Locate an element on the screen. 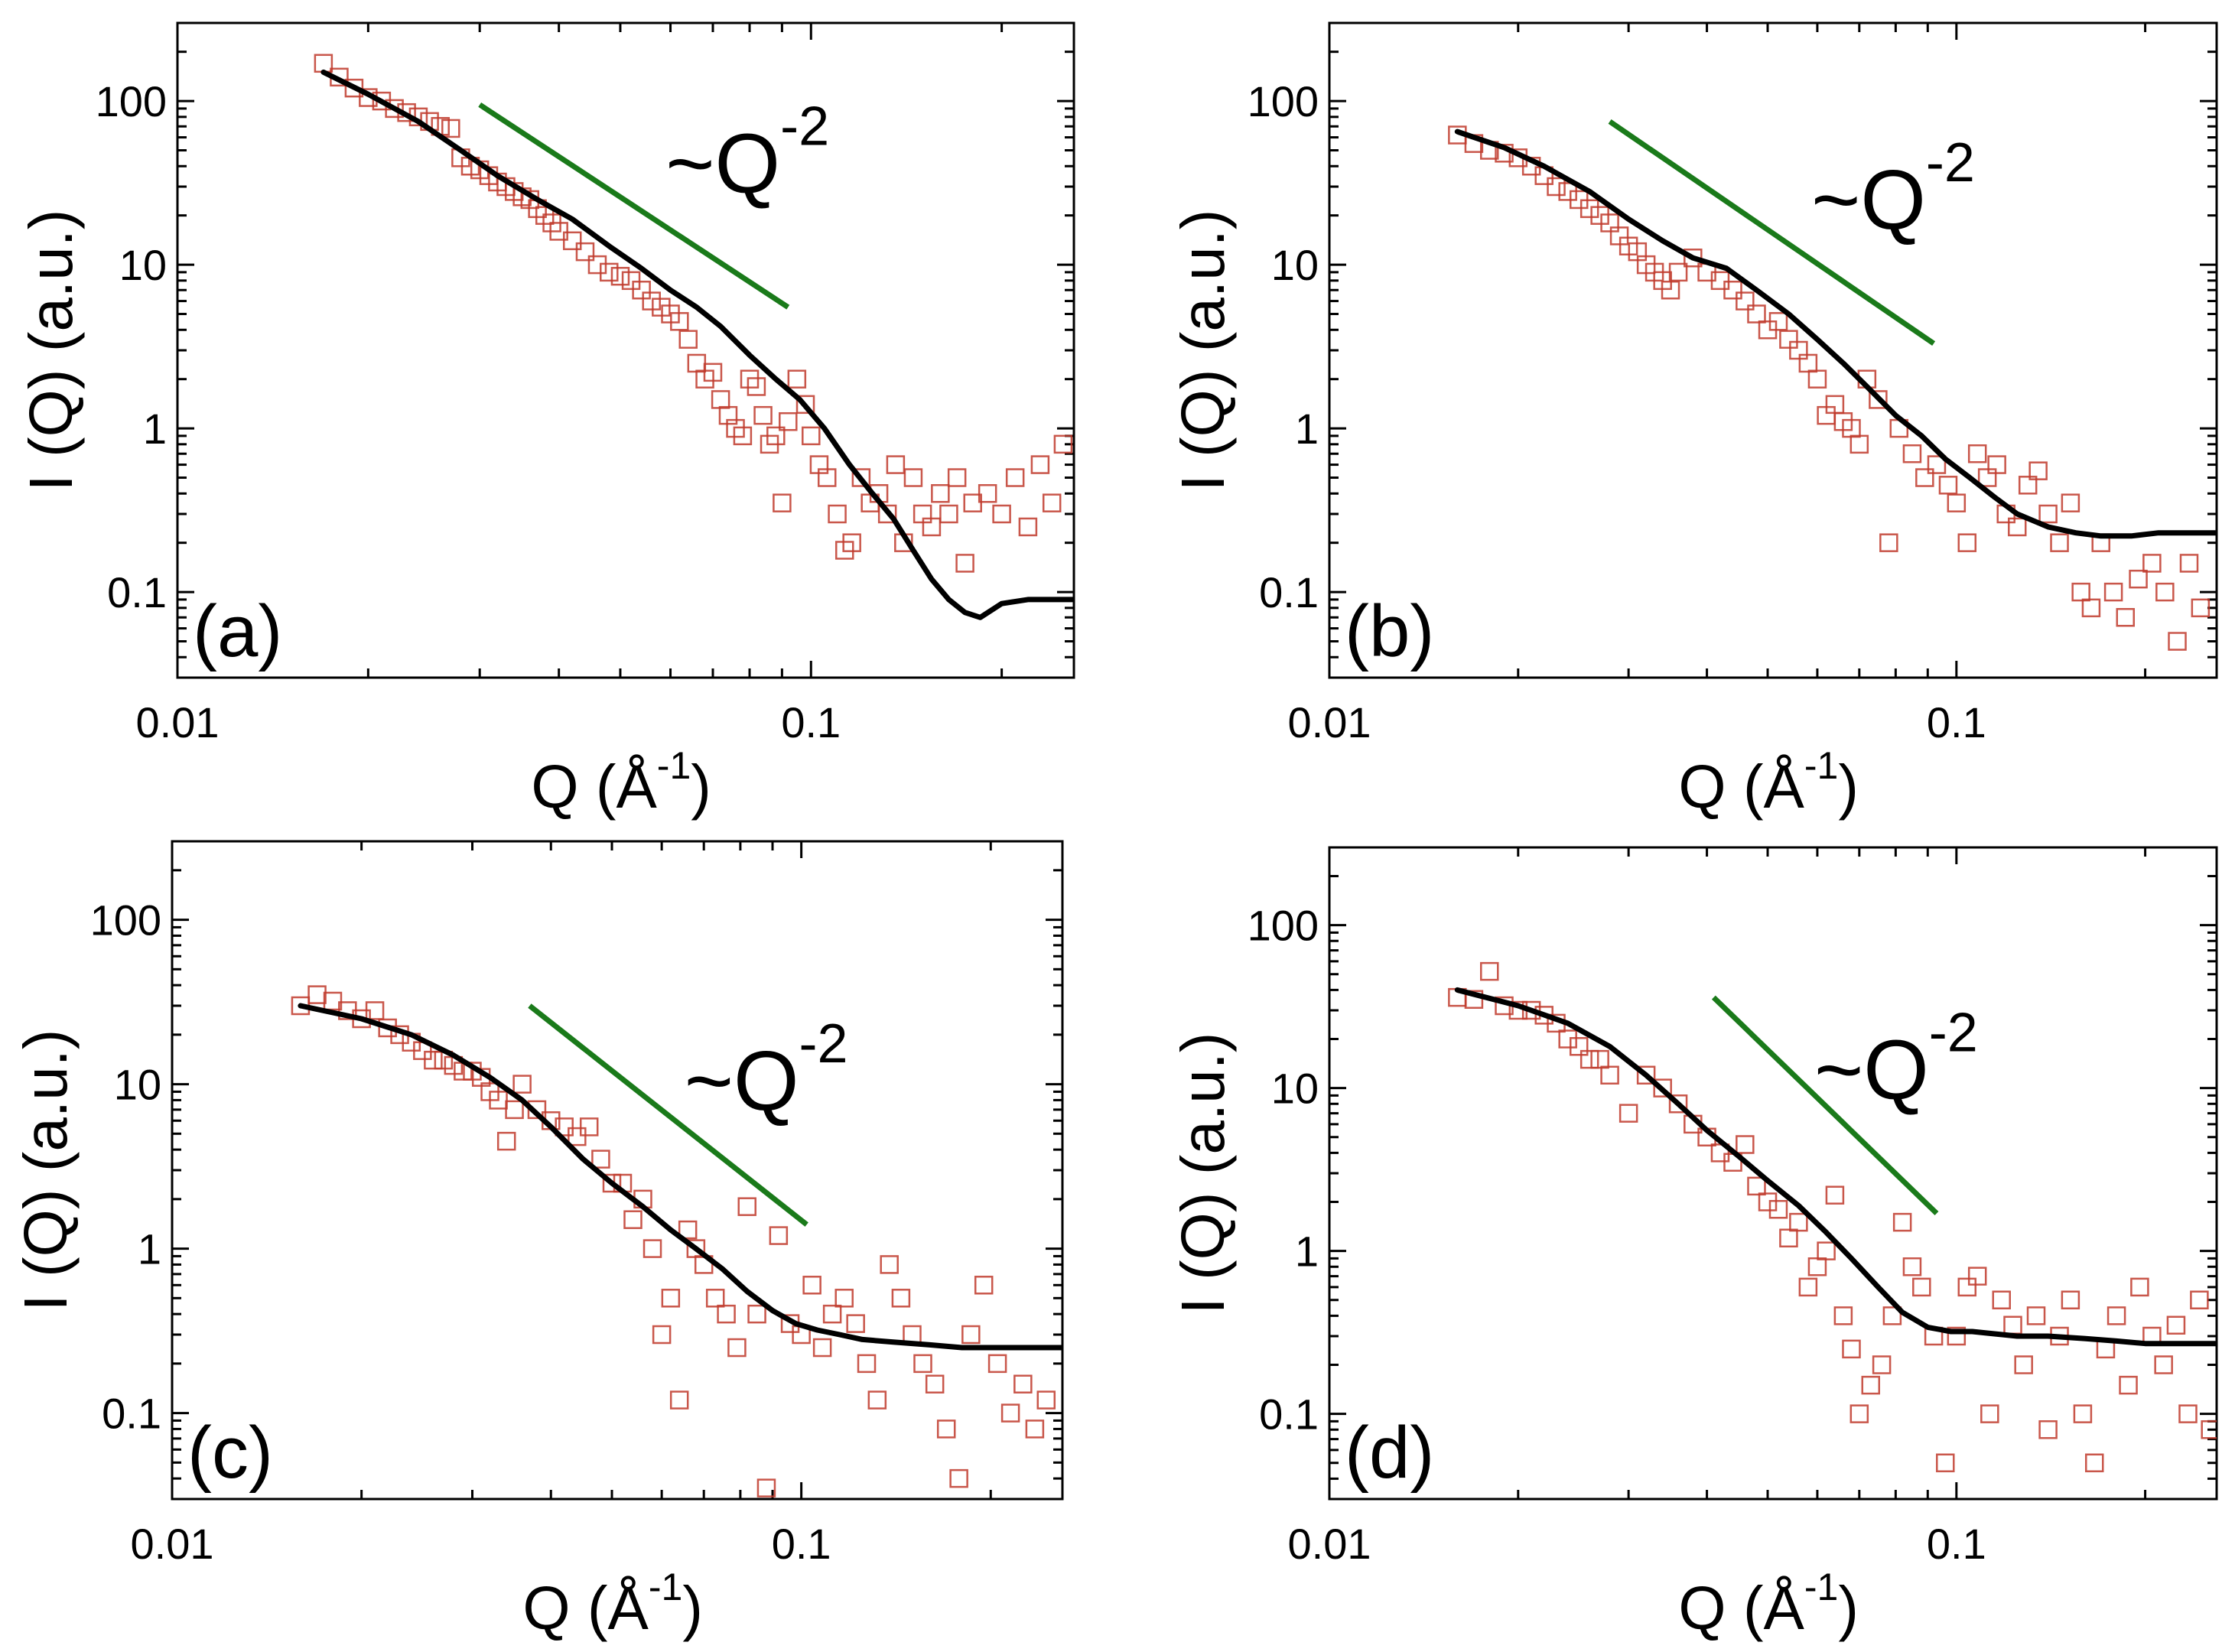 The image size is (2235, 1652). y-tick-label: 0.1 is located at coordinates (1289, 1415).